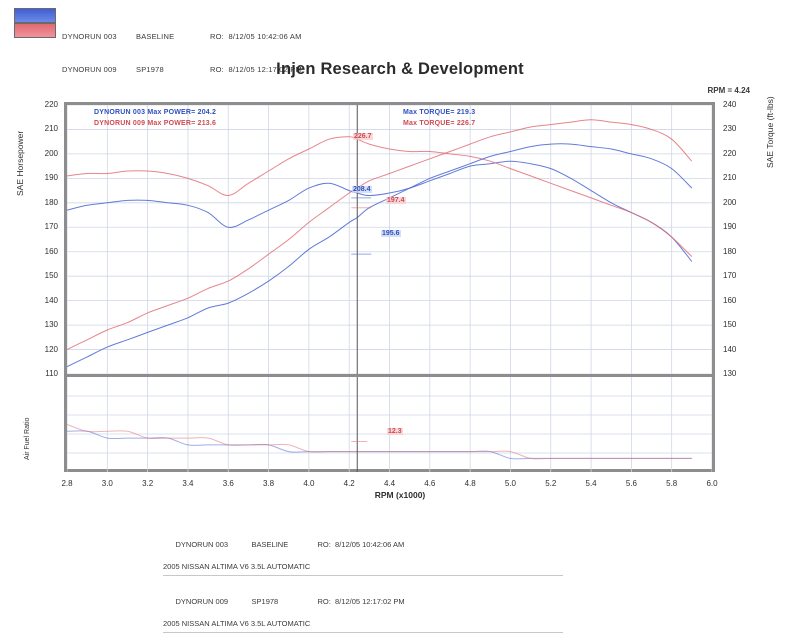 This screenshot has width=800, height=642. What do you see at coordinates (270, 544) in the screenshot?
I see `run-info-name: BASELINE` at bounding box center [270, 544].